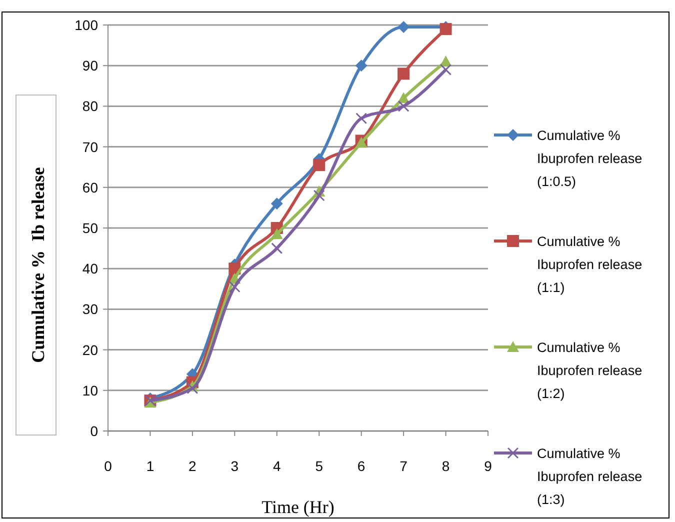 The height and width of the screenshot is (522, 675). Describe the element at coordinates (90, 309) in the screenshot. I see `y-tick-label: 30` at that location.